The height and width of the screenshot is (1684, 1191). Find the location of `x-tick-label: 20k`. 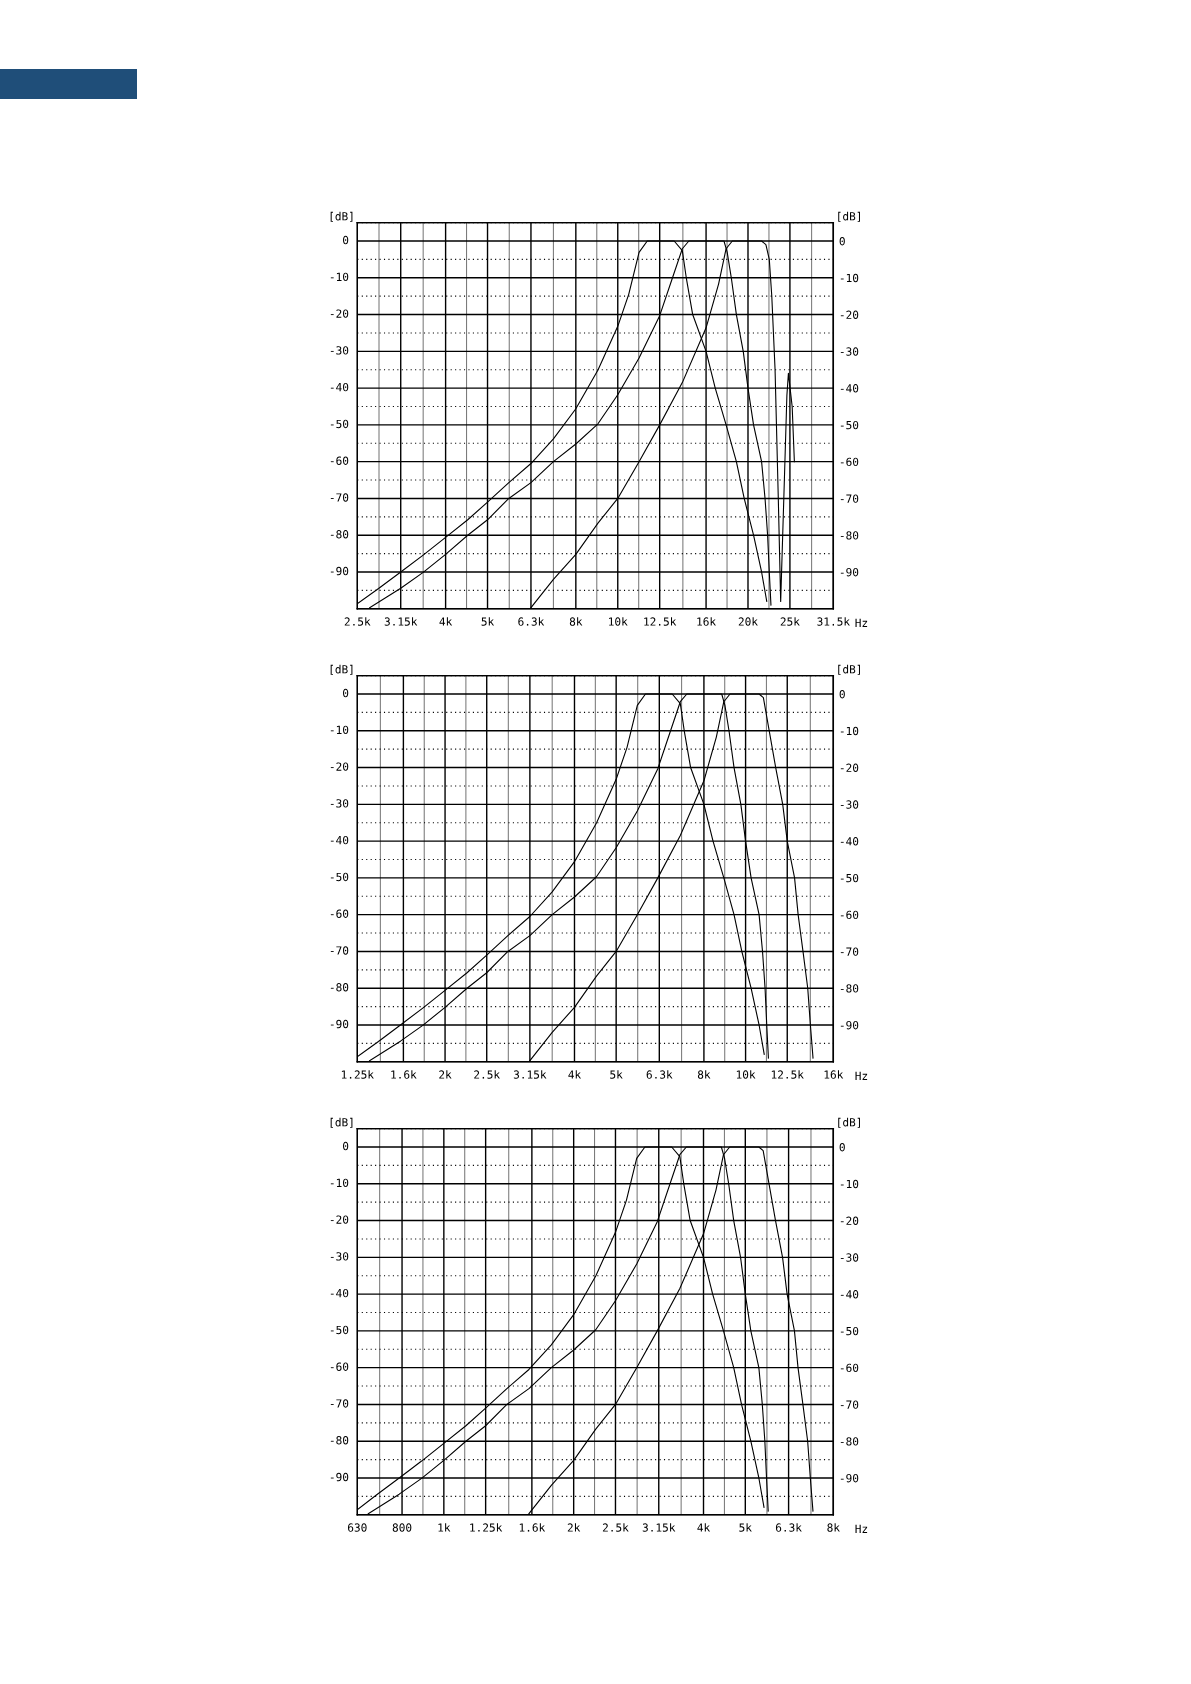

x-tick-label: 20k is located at coordinates (748, 621).